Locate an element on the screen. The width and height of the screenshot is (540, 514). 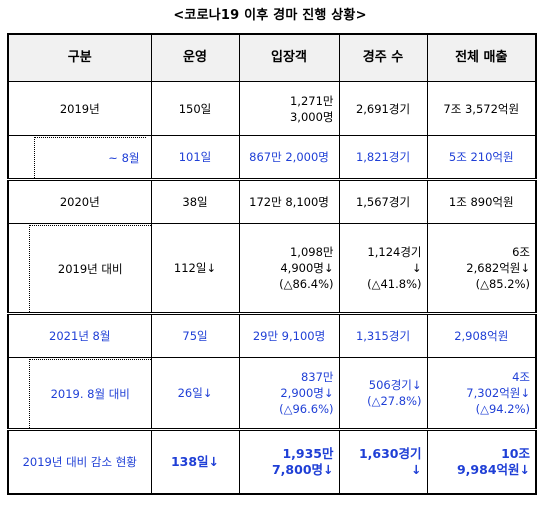
cell-visitors: 1,271만 3,000명 is located at coordinates (289, 108).